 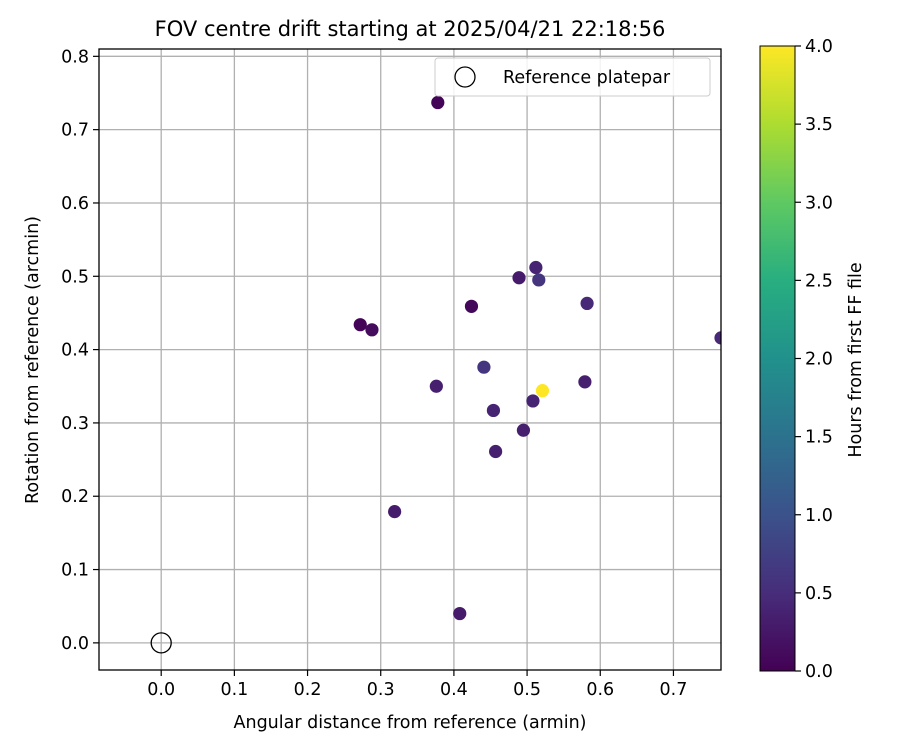 What do you see at coordinates (75, 131) in the screenshot?
I see `y-tick-label: 0.7` at bounding box center [75, 131].